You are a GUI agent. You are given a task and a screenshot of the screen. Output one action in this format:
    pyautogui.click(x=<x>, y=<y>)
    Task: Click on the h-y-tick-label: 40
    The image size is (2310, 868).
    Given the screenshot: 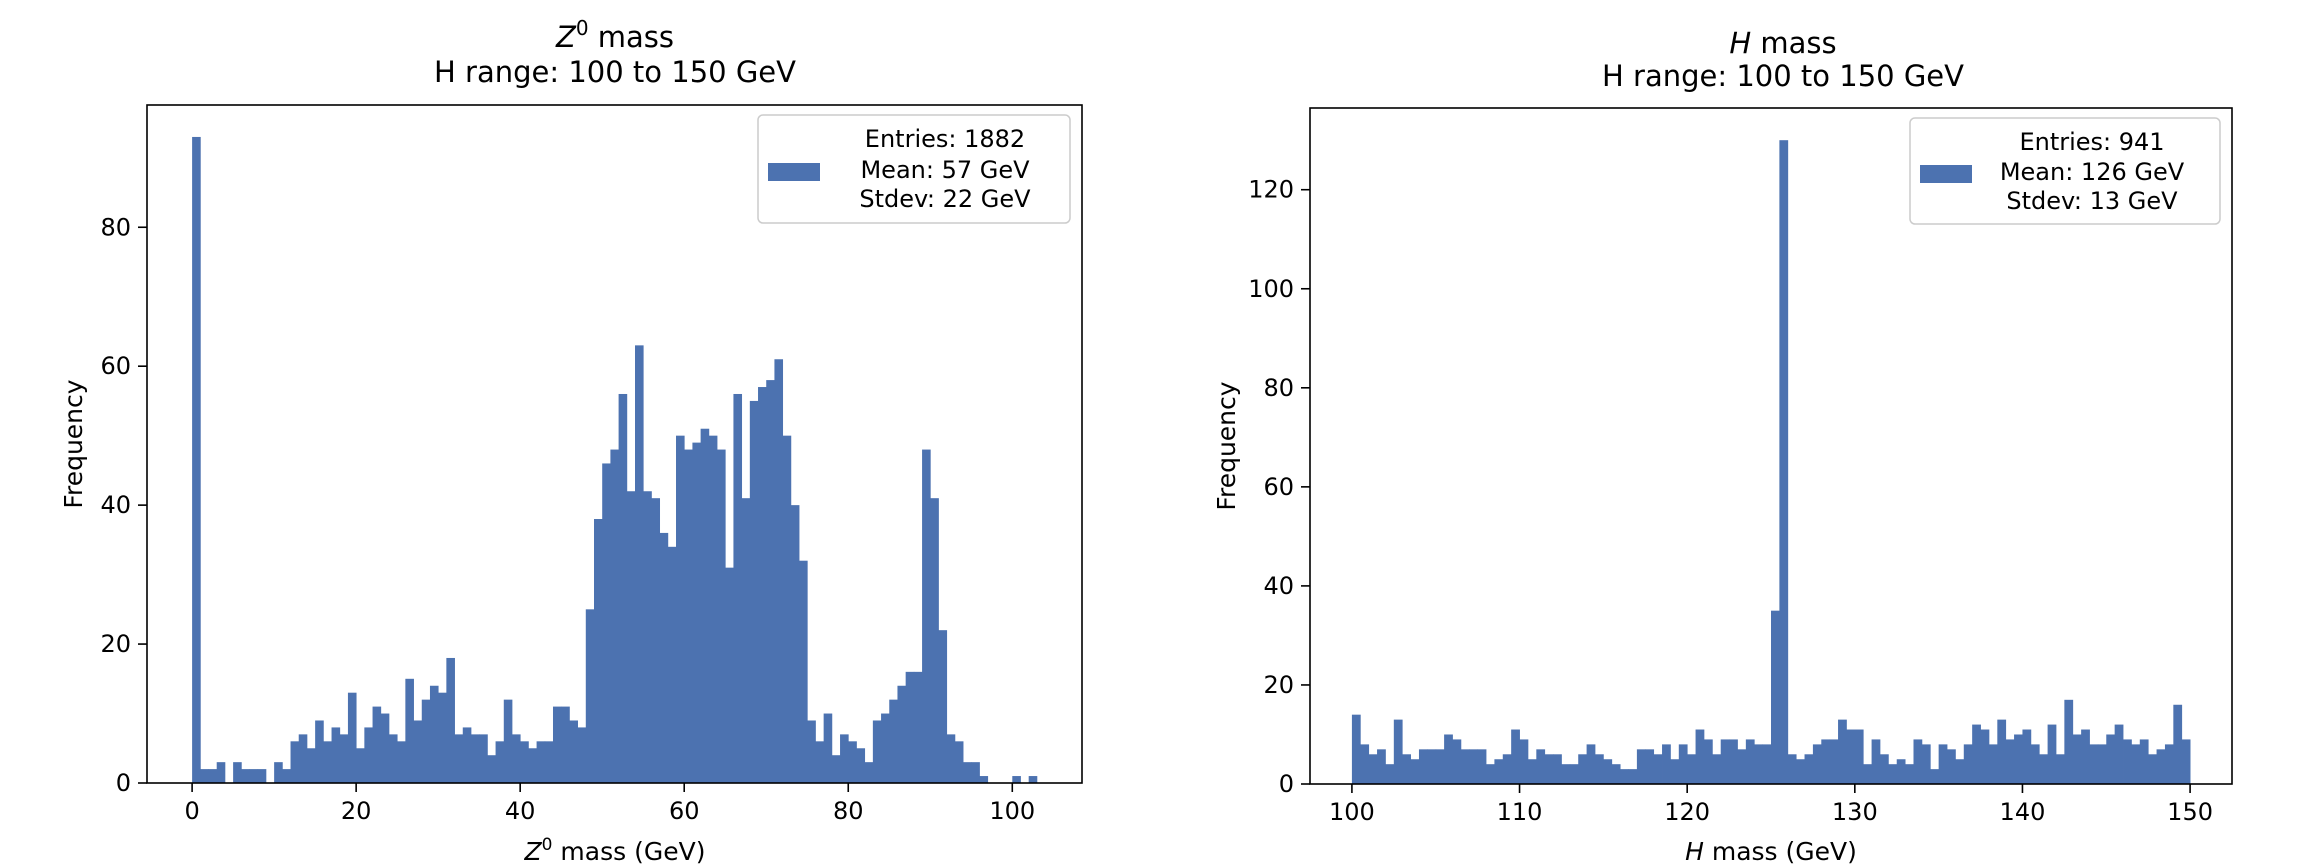 What is the action you would take?
    pyautogui.click(x=1278, y=586)
    